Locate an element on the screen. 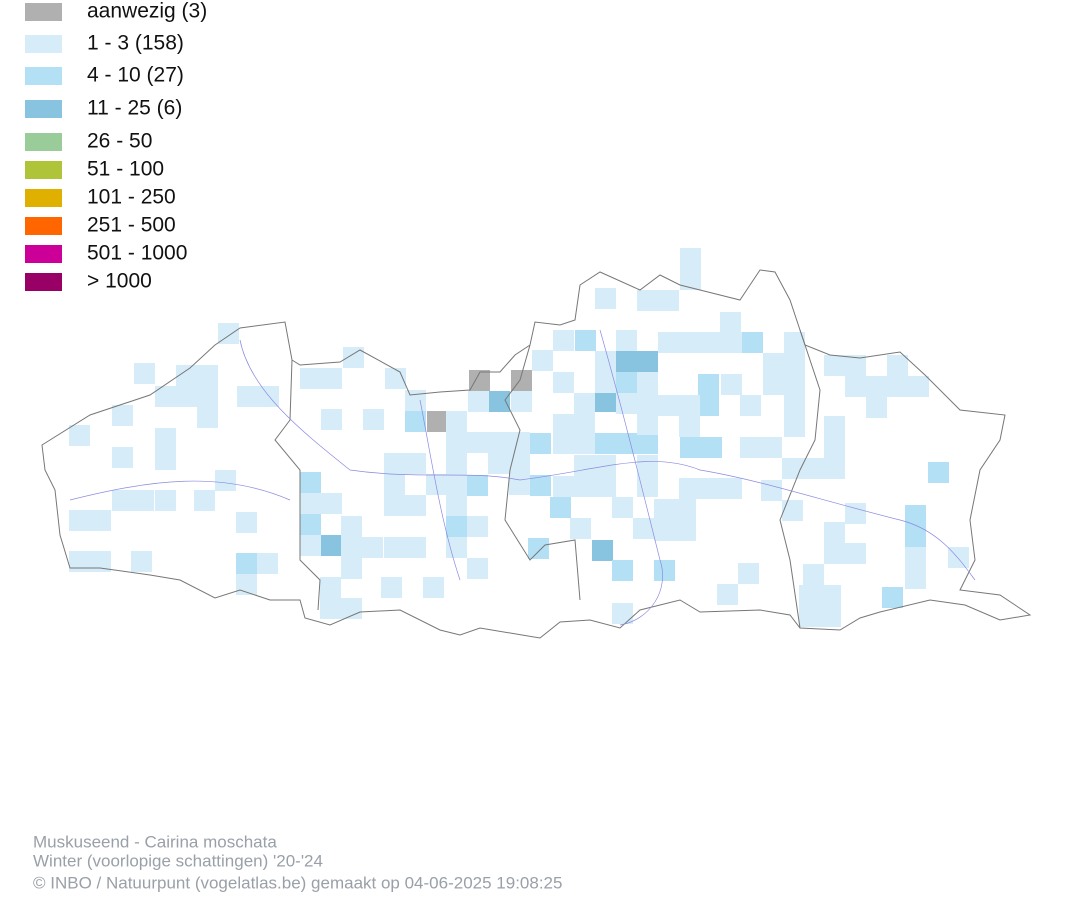 This screenshot has height=900, width=1074. legend-label: > 1000 is located at coordinates (119, 281).